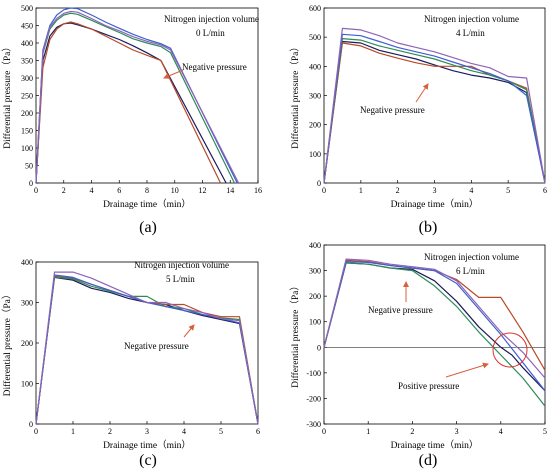  I want to click on panel-label: (d), so click(428, 460).